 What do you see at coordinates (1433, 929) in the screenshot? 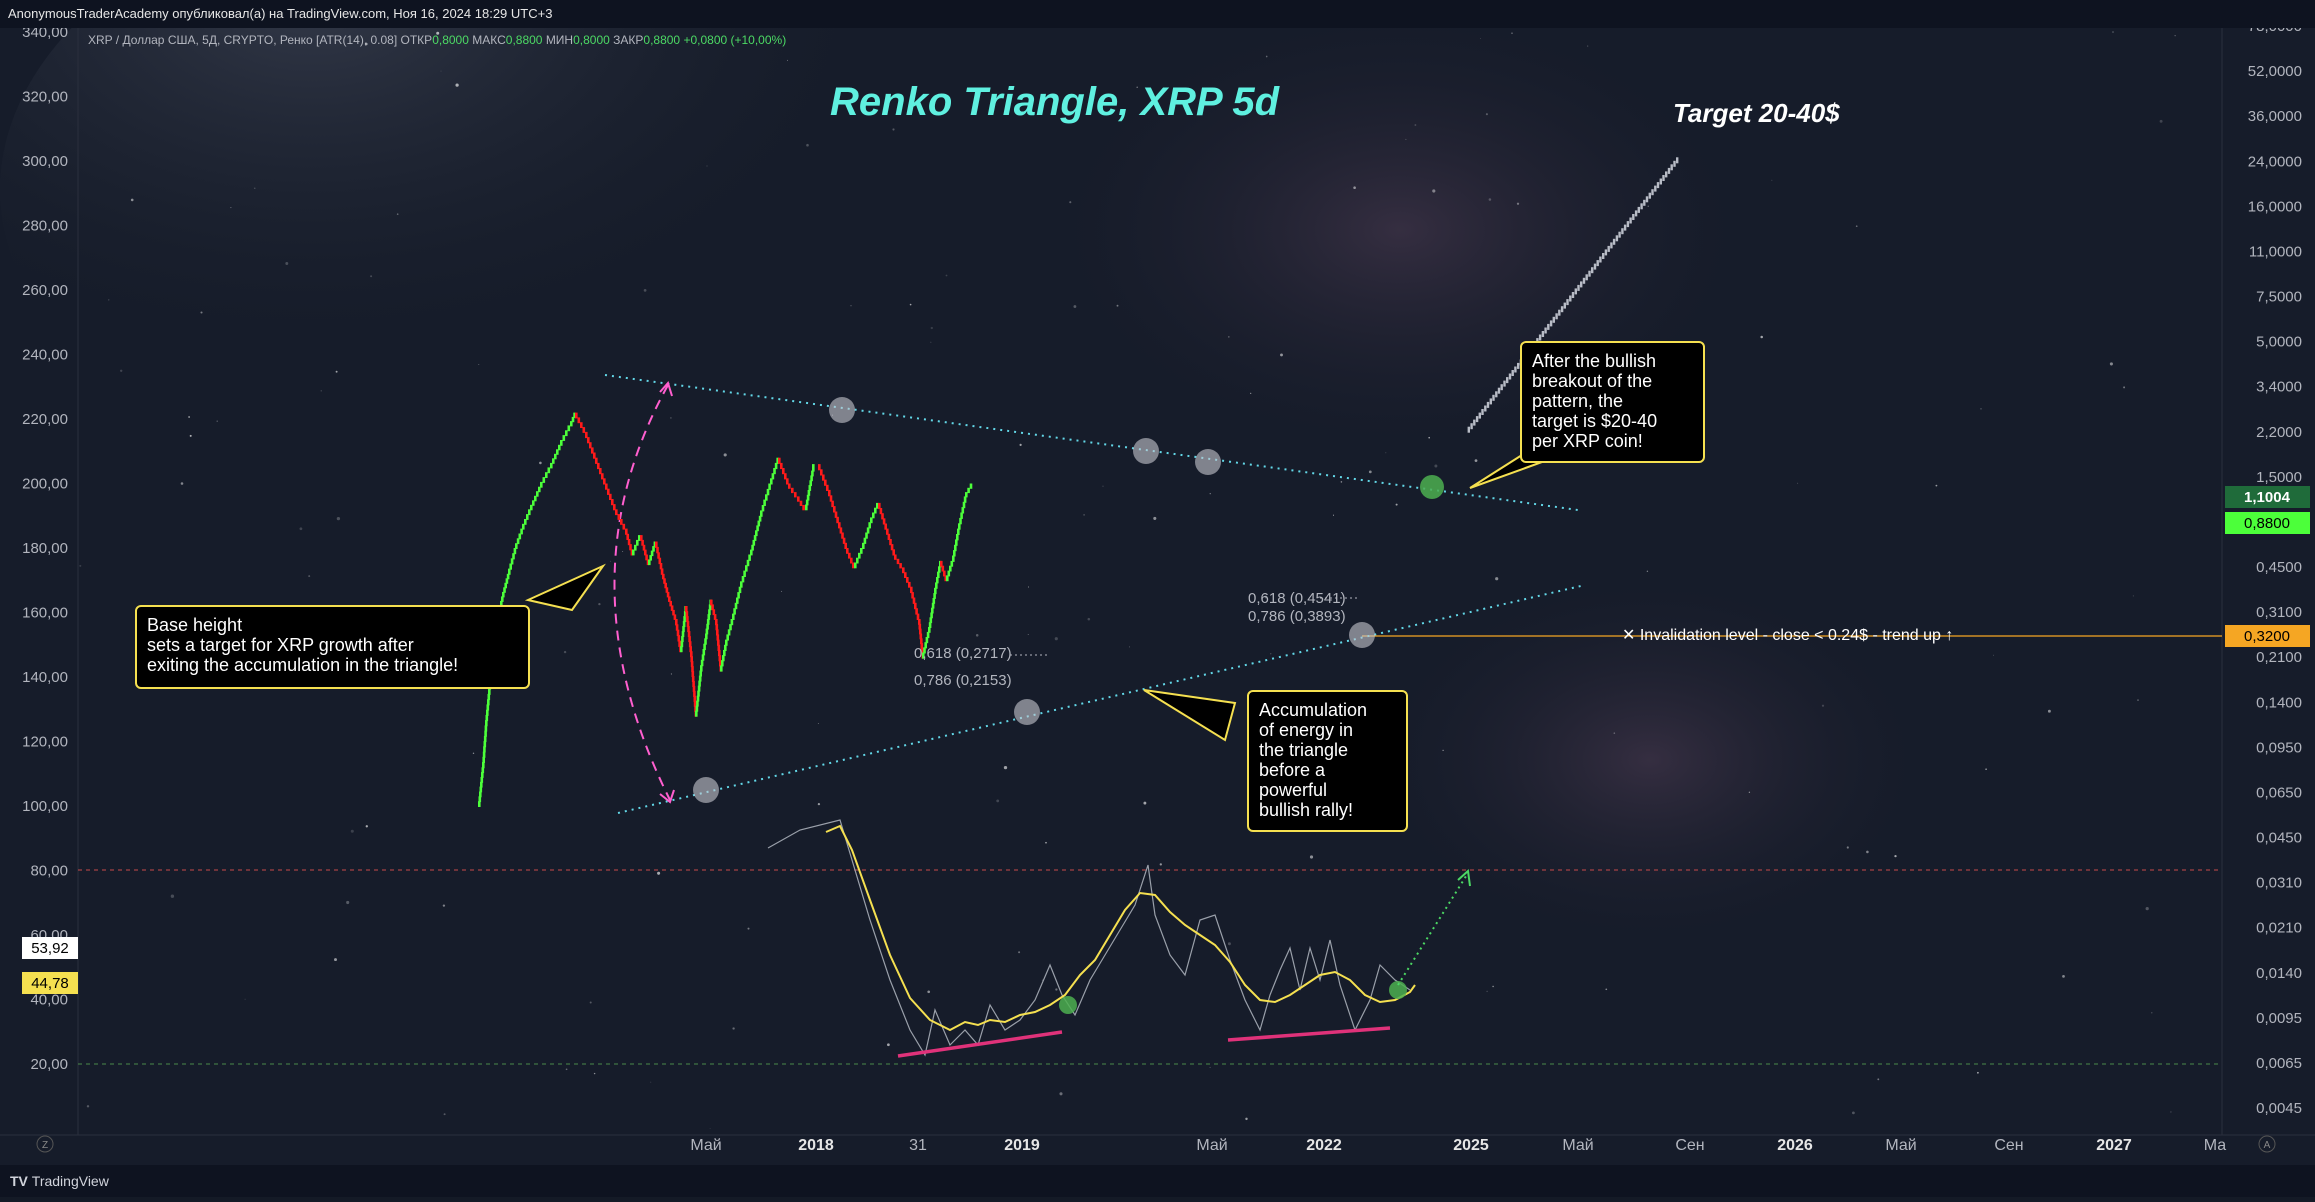
I see `rsi-projection` at bounding box center [1433, 929].